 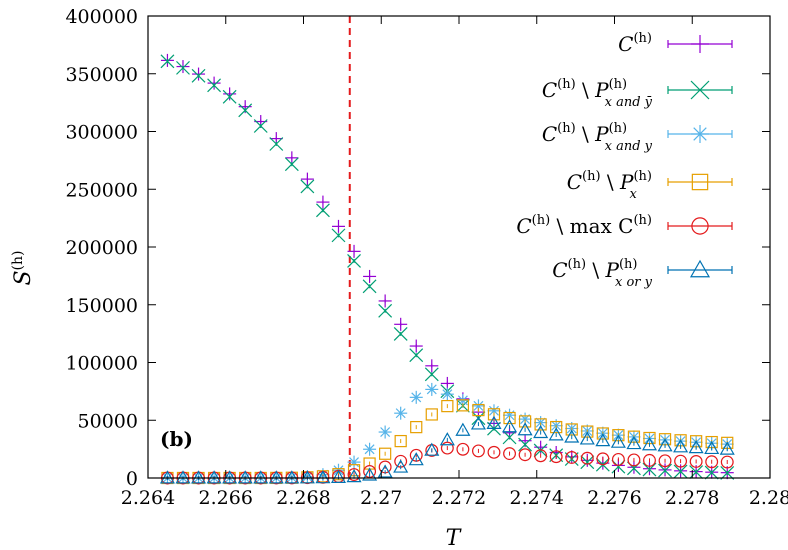 I want to click on x-tick-label: 2.278, so click(x=692, y=498).